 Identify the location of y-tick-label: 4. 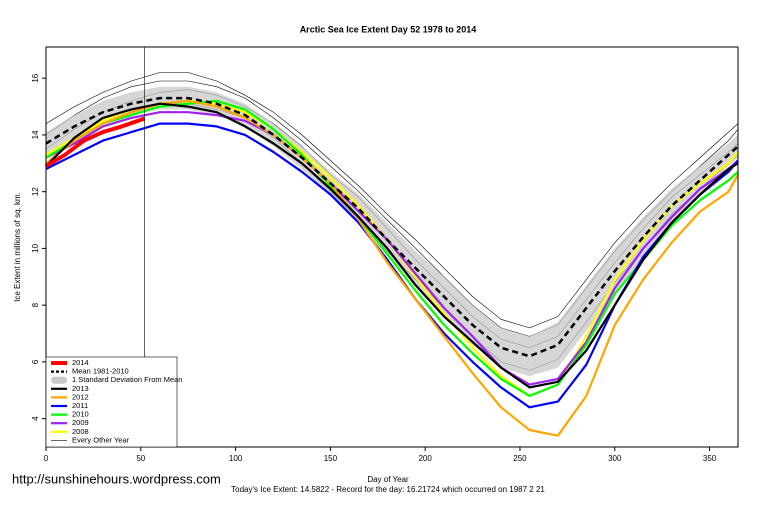
(35, 418).